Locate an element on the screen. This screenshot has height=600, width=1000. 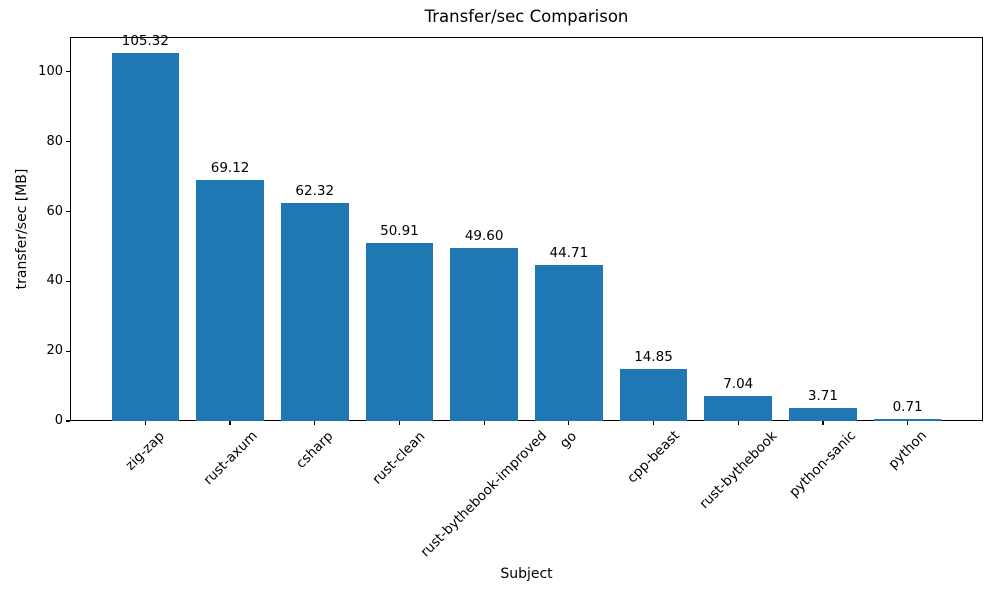
x-tick-label: zig-zap is located at coordinates (145, 450).